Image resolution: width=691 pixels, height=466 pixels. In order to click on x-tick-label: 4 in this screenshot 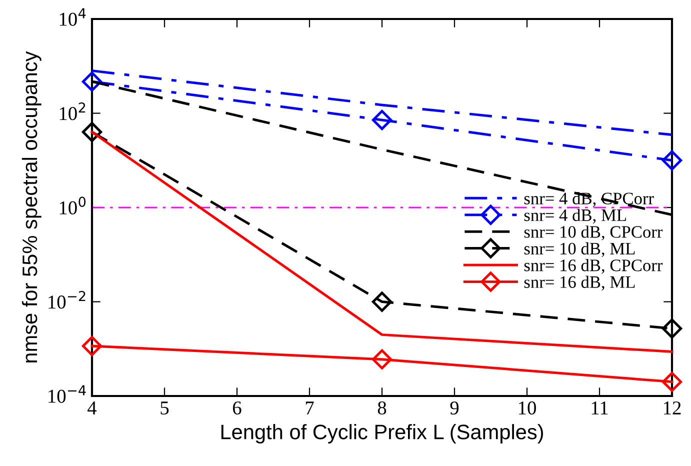, I will do `click(92, 408)`.